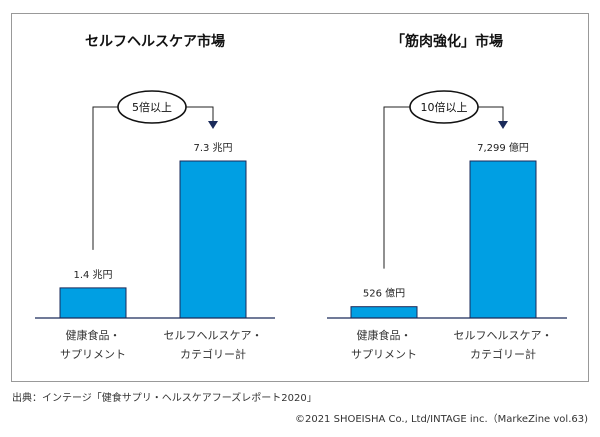 The image size is (600, 437). What do you see at coordinates (503, 147) in the screenshot?
I see `value-label: 7,299 億円` at bounding box center [503, 147].